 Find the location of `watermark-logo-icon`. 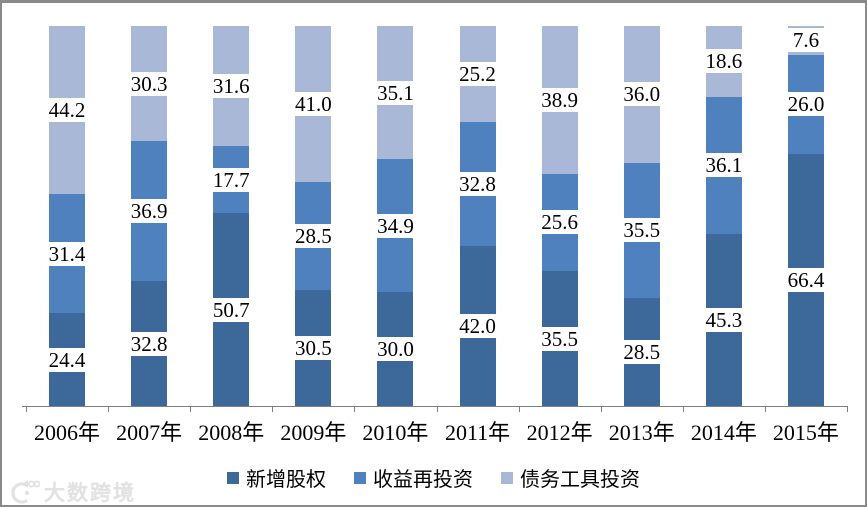

watermark-logo-icon is located at coordinates (25, 492).